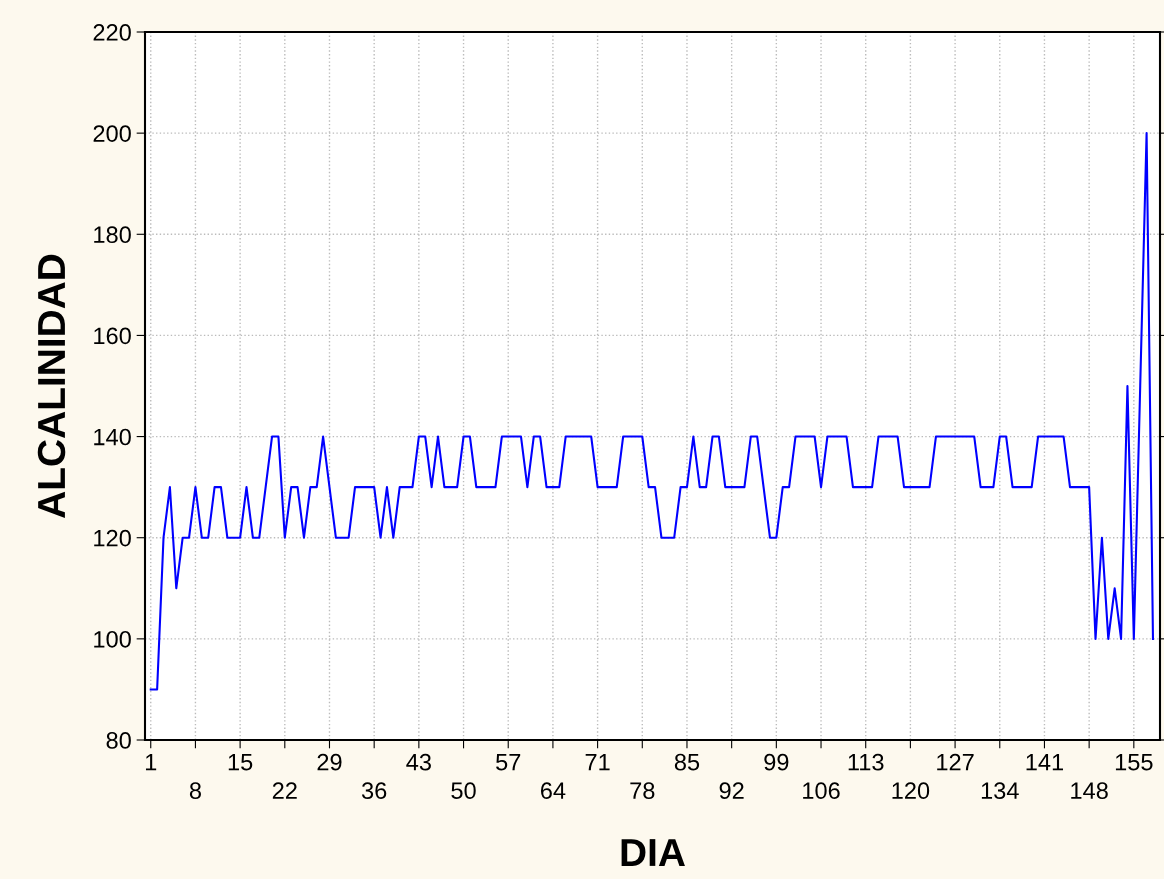 This screenshot has width=1164, height=879. I want to click on y-tick-label: 100, so click(112, 639).